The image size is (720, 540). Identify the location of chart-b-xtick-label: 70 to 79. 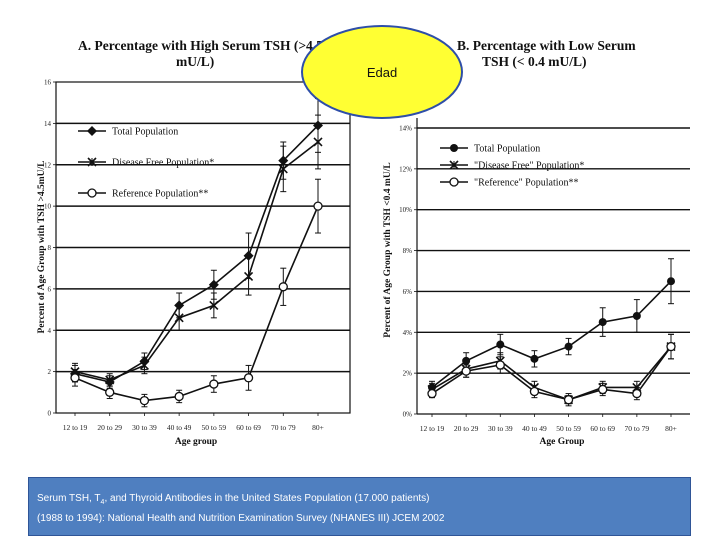
(637, 428).